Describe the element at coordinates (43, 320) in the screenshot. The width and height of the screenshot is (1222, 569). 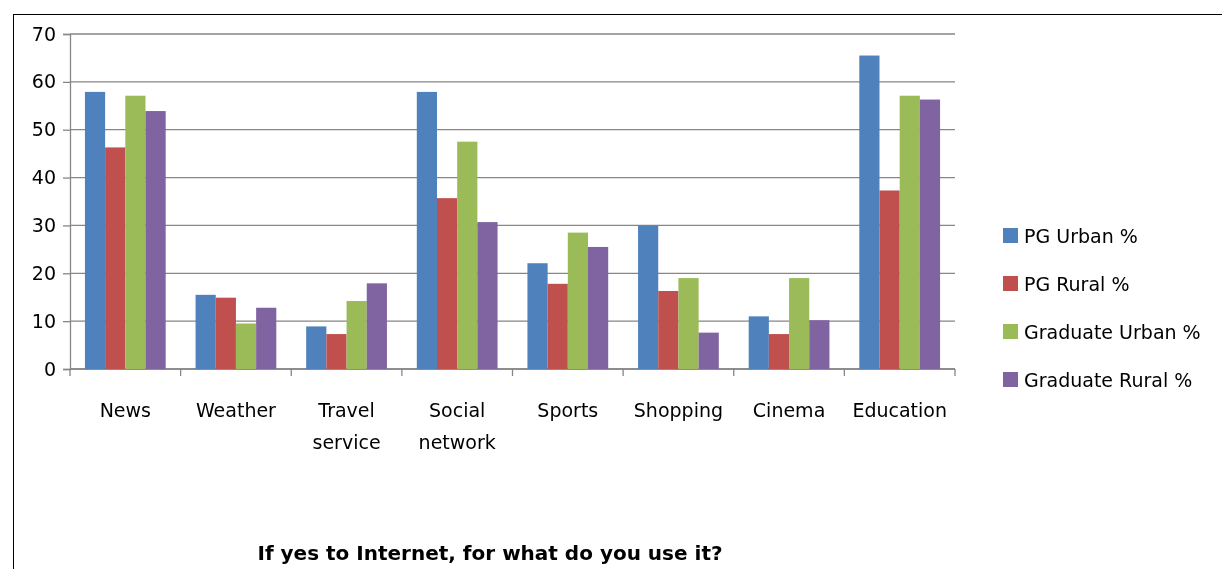
I see `y-tick-label: 10` at that location.